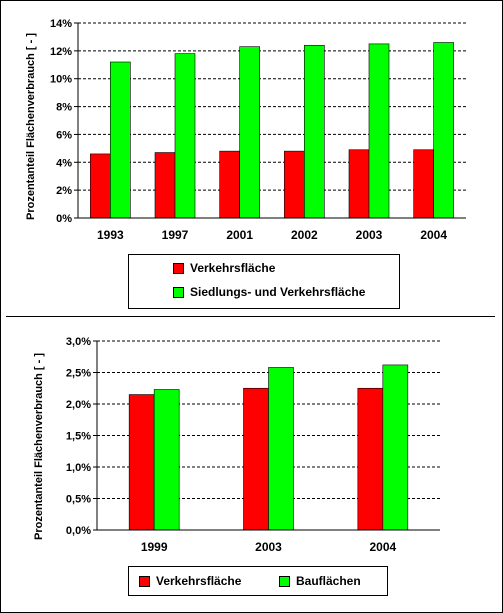 This screenshot has height=613, width=503. What do you see at coordinates (78, 531) in the screenshot?
I see `y-tick-label: 0,0%` at bounding box center [78, 531].